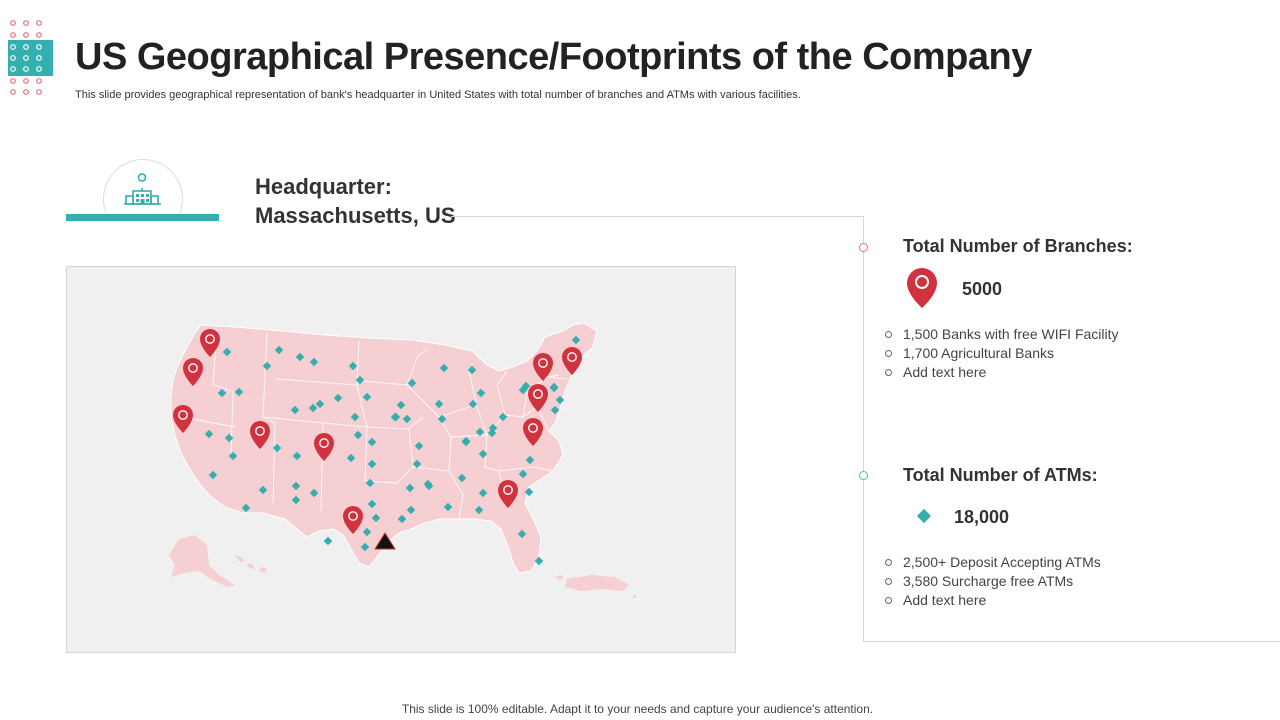  What do you see at coordinates (385, 541) in the screenshot?
I see `triangle-marker` at bounding box center [385, 541].